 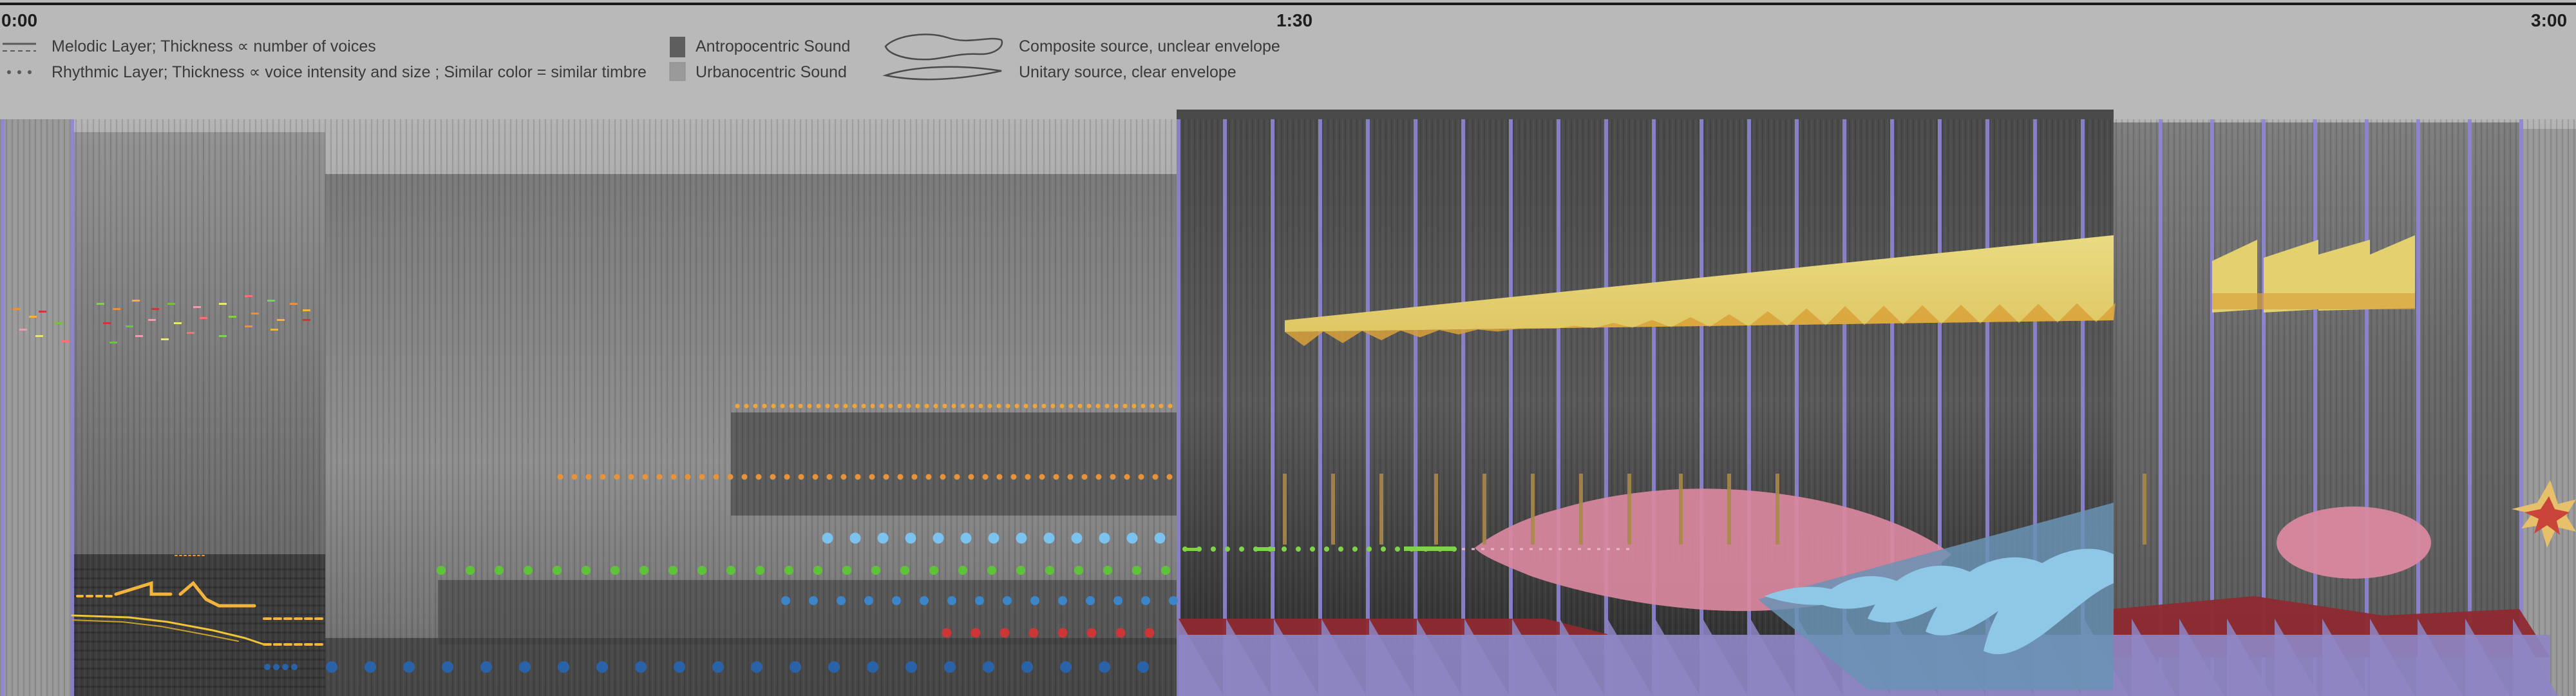 What do you see at coordinates (161, 319) in the screenshot?
I see `melodic-ticks` at bounding box center [161, 319].